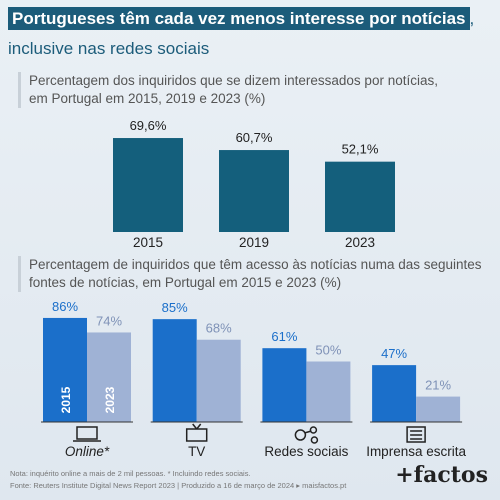 Image resolution: width=500 pixels, height=500 pixels. I want to click on x-tick-label: 2023, so click(360, 242).